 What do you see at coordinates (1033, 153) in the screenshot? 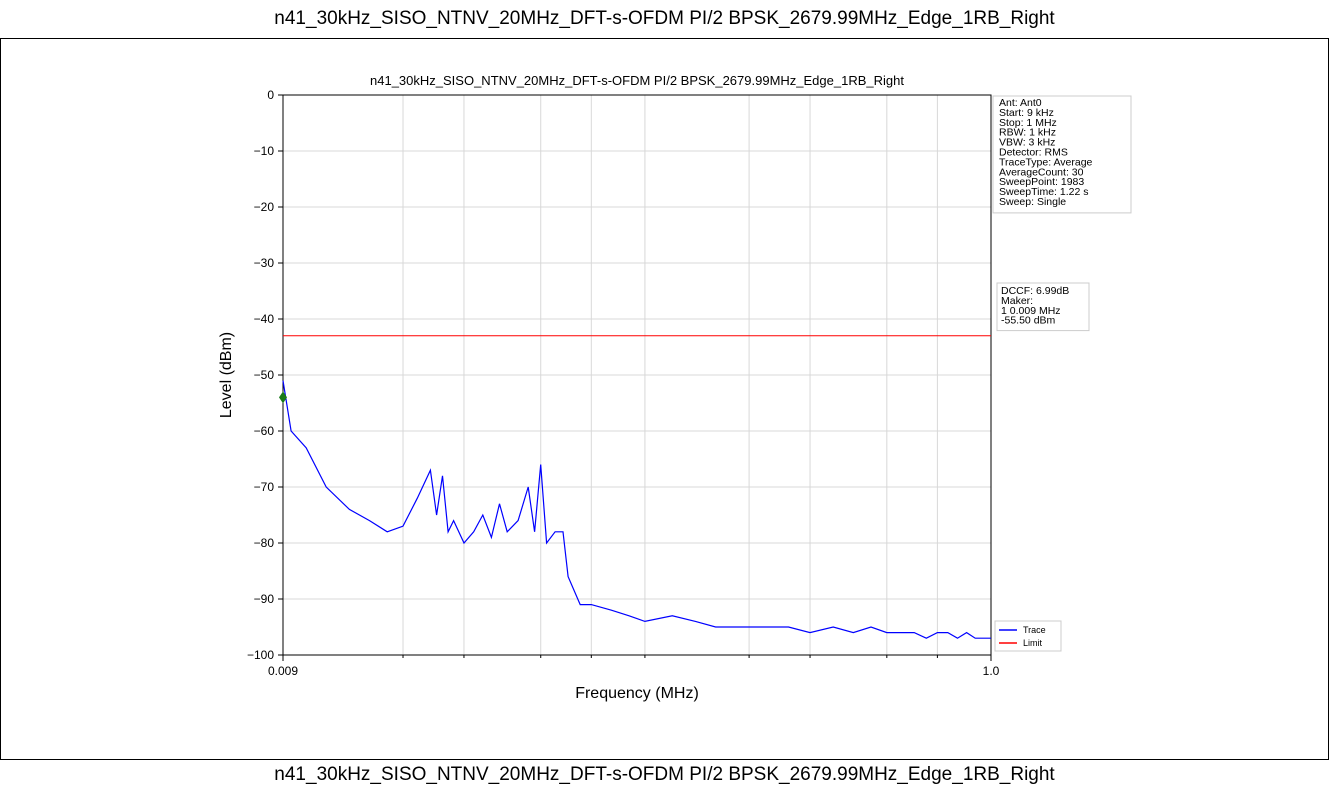
I see `info-box-line: Detector: RMS` at bounding box center [1033, 153].